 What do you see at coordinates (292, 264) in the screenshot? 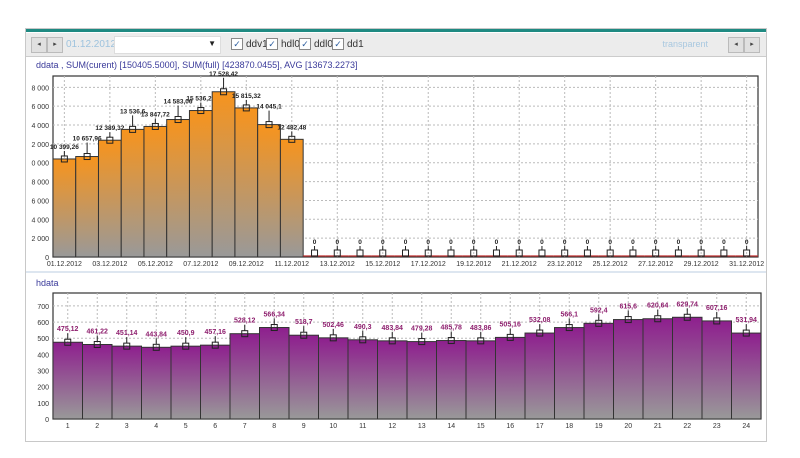
I see `x-tick-label: 11.12.2012` at bounding box center [292, 264].